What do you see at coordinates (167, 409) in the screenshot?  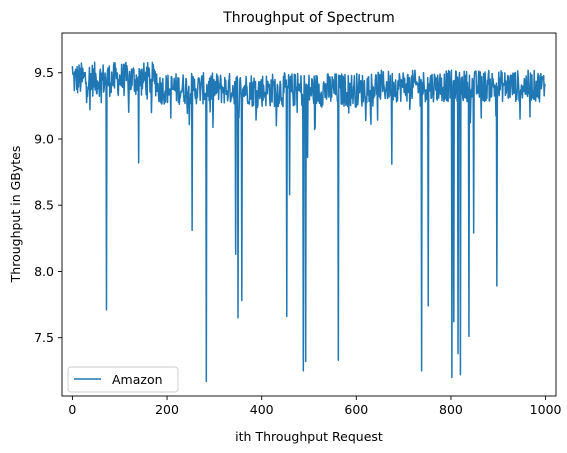 I see `x-tick-label: 200` at bounding box center [167, 409].